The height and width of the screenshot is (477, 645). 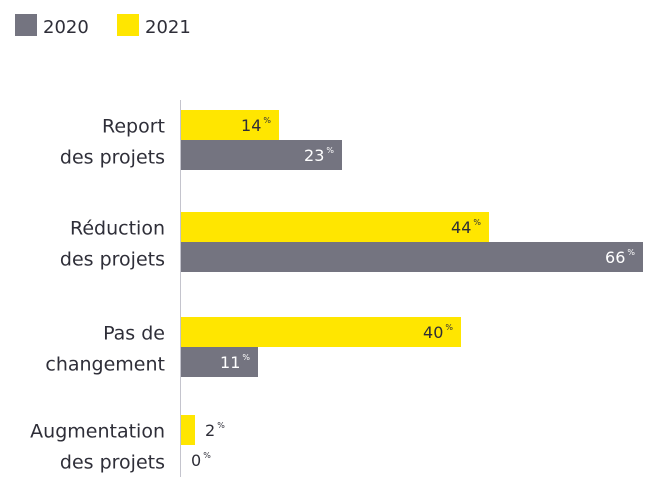 What do you see at coordinates (117, 229) in the screenshot?
I see `category-label: Réduction` at bounding box center [117, 229].